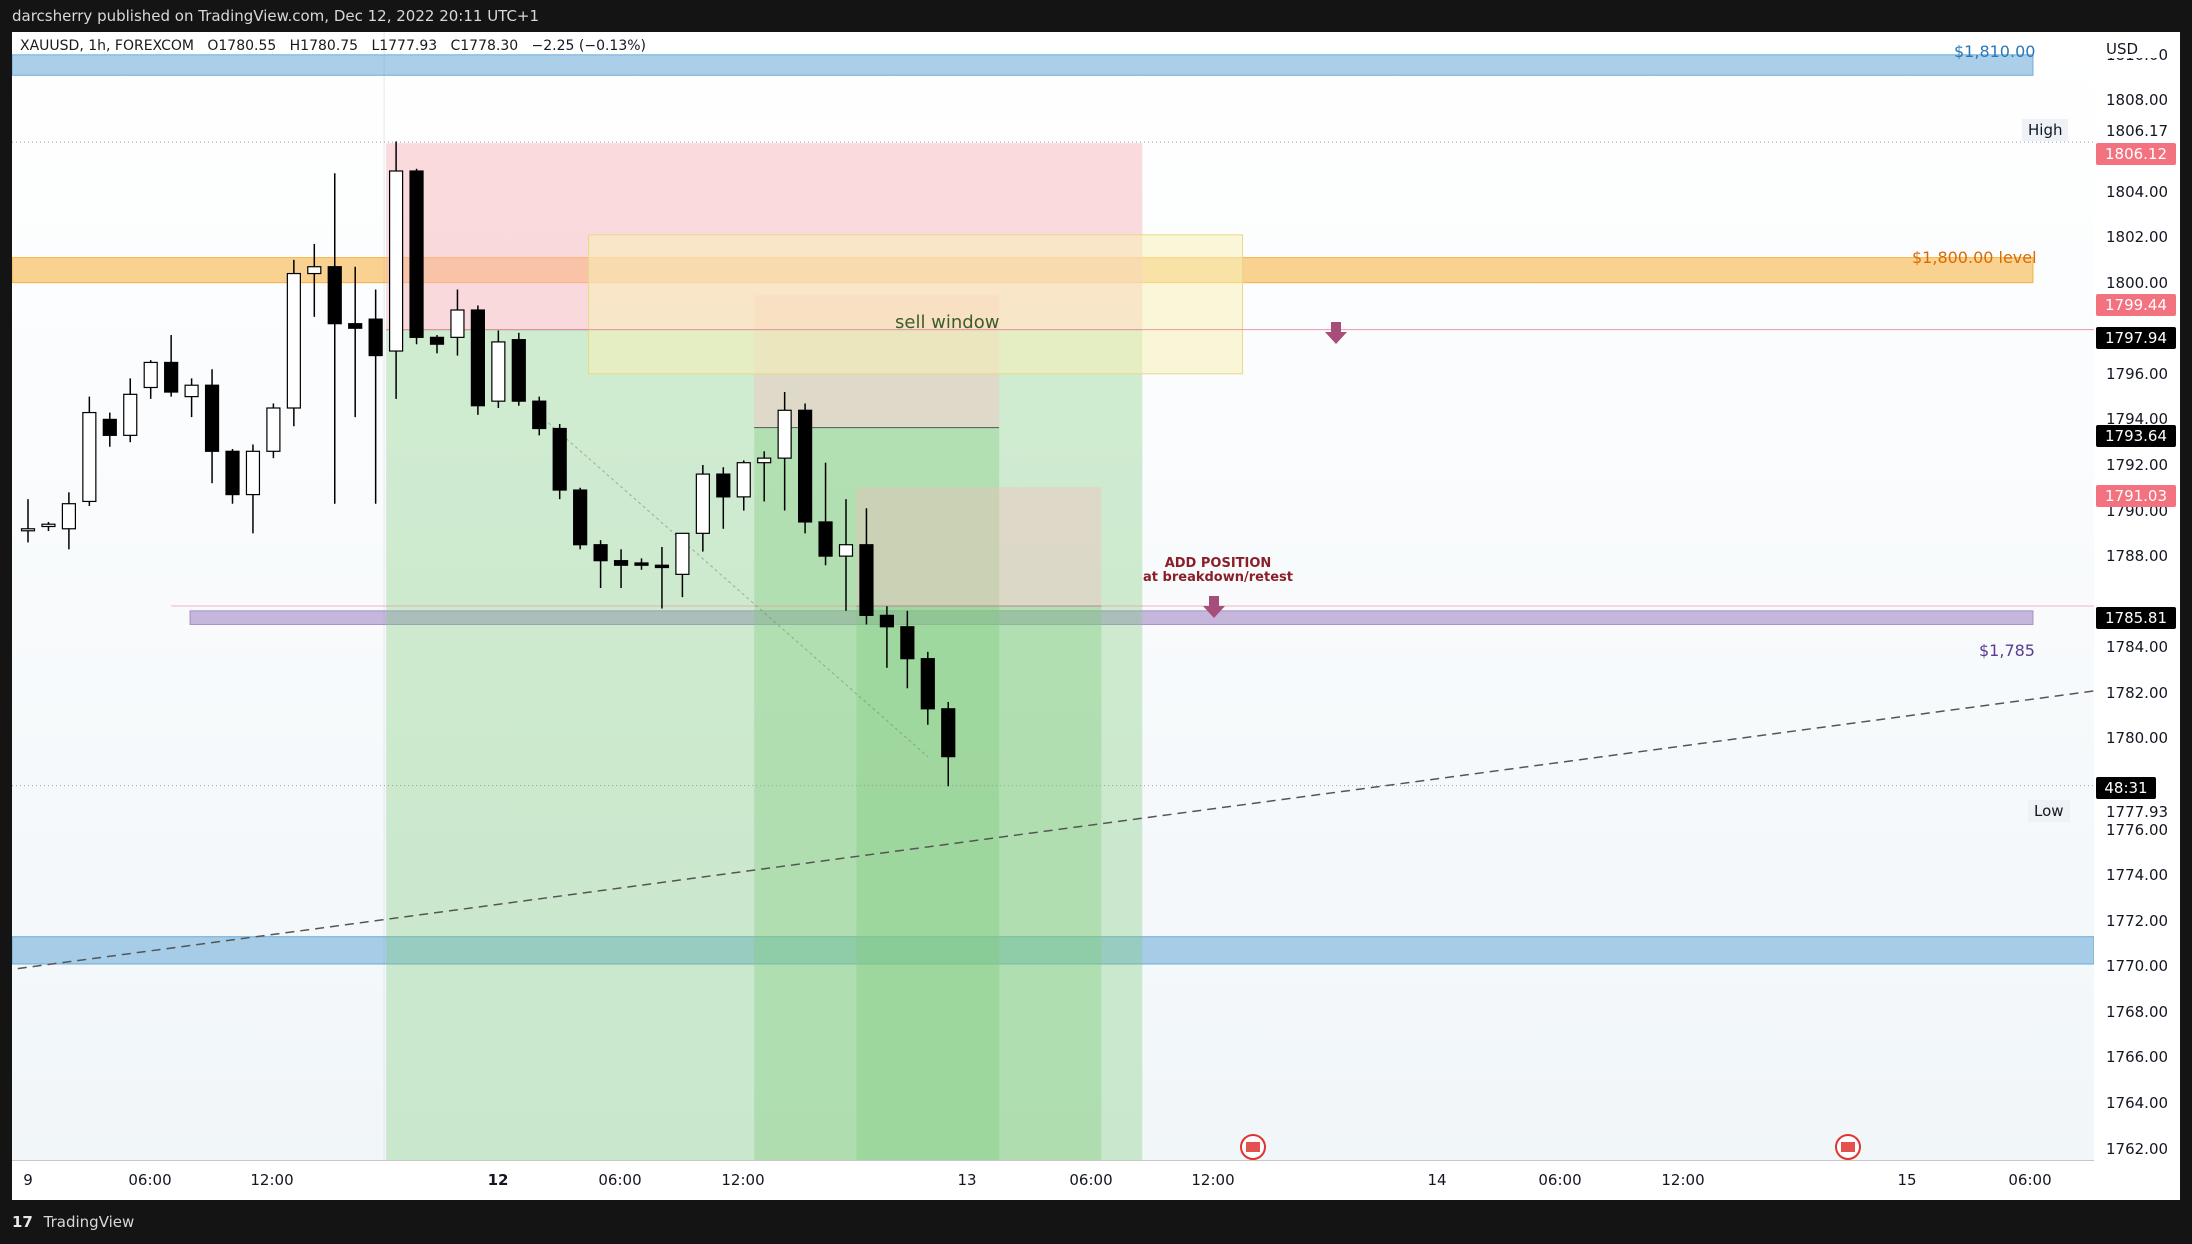  Describe the element at coordinates (2136, 154) in the screenshot. I see `badge-stop-1806-12: 1806.12` at that location.